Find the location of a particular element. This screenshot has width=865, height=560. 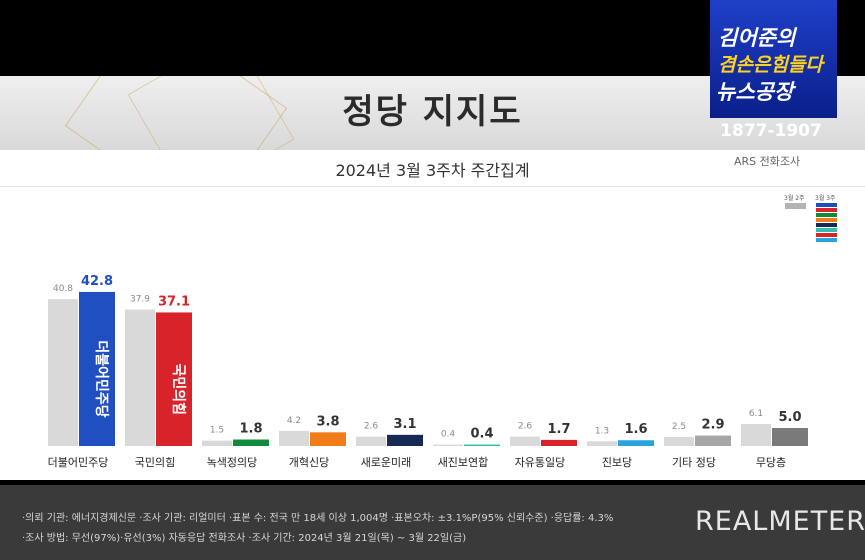

category-label: 더불어민주당 is located at coordinates (78, 462).